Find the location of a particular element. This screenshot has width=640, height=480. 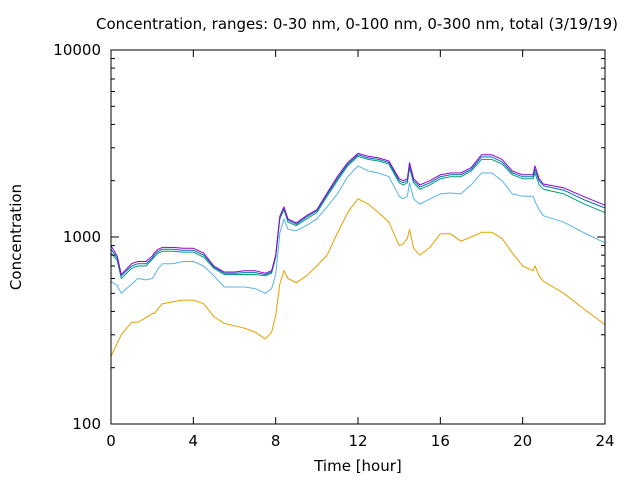

x-tick-label: 20 is located at coordinates (522, 441).